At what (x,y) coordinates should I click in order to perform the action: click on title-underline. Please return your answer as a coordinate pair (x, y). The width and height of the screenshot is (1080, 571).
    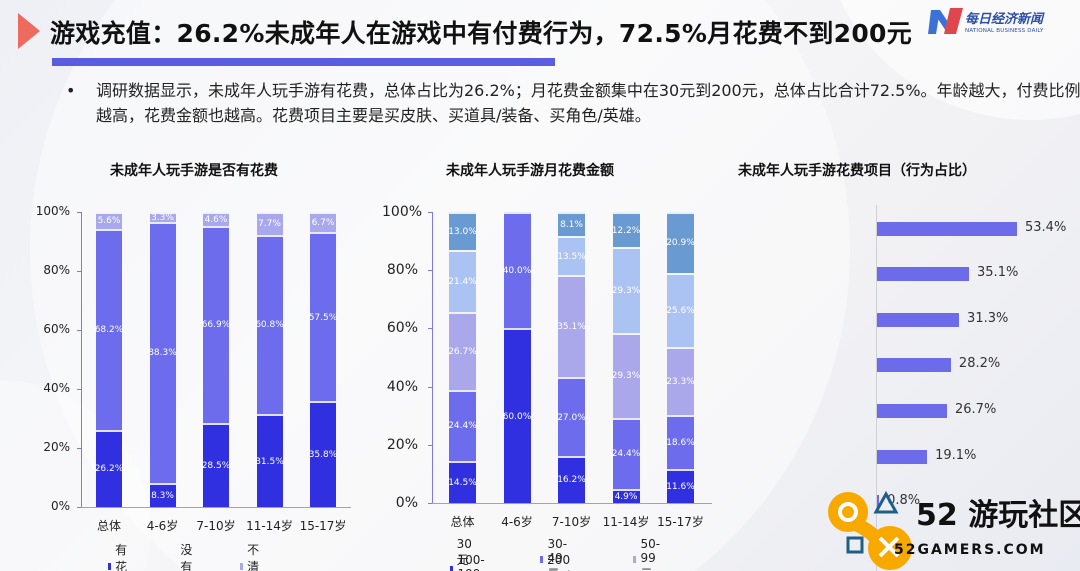
    Looking at the image, I should click on (303, 62).